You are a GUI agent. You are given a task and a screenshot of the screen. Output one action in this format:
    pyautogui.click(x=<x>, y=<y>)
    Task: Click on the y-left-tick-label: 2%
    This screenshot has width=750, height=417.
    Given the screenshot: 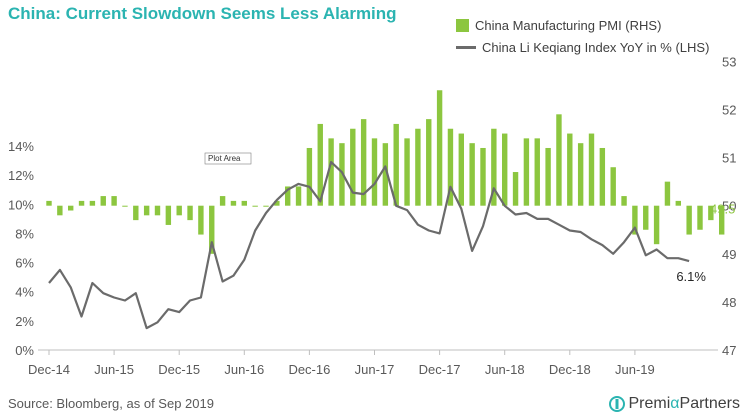 What is the action you would take?
    pyautogui.click(x=24, y=321)
    